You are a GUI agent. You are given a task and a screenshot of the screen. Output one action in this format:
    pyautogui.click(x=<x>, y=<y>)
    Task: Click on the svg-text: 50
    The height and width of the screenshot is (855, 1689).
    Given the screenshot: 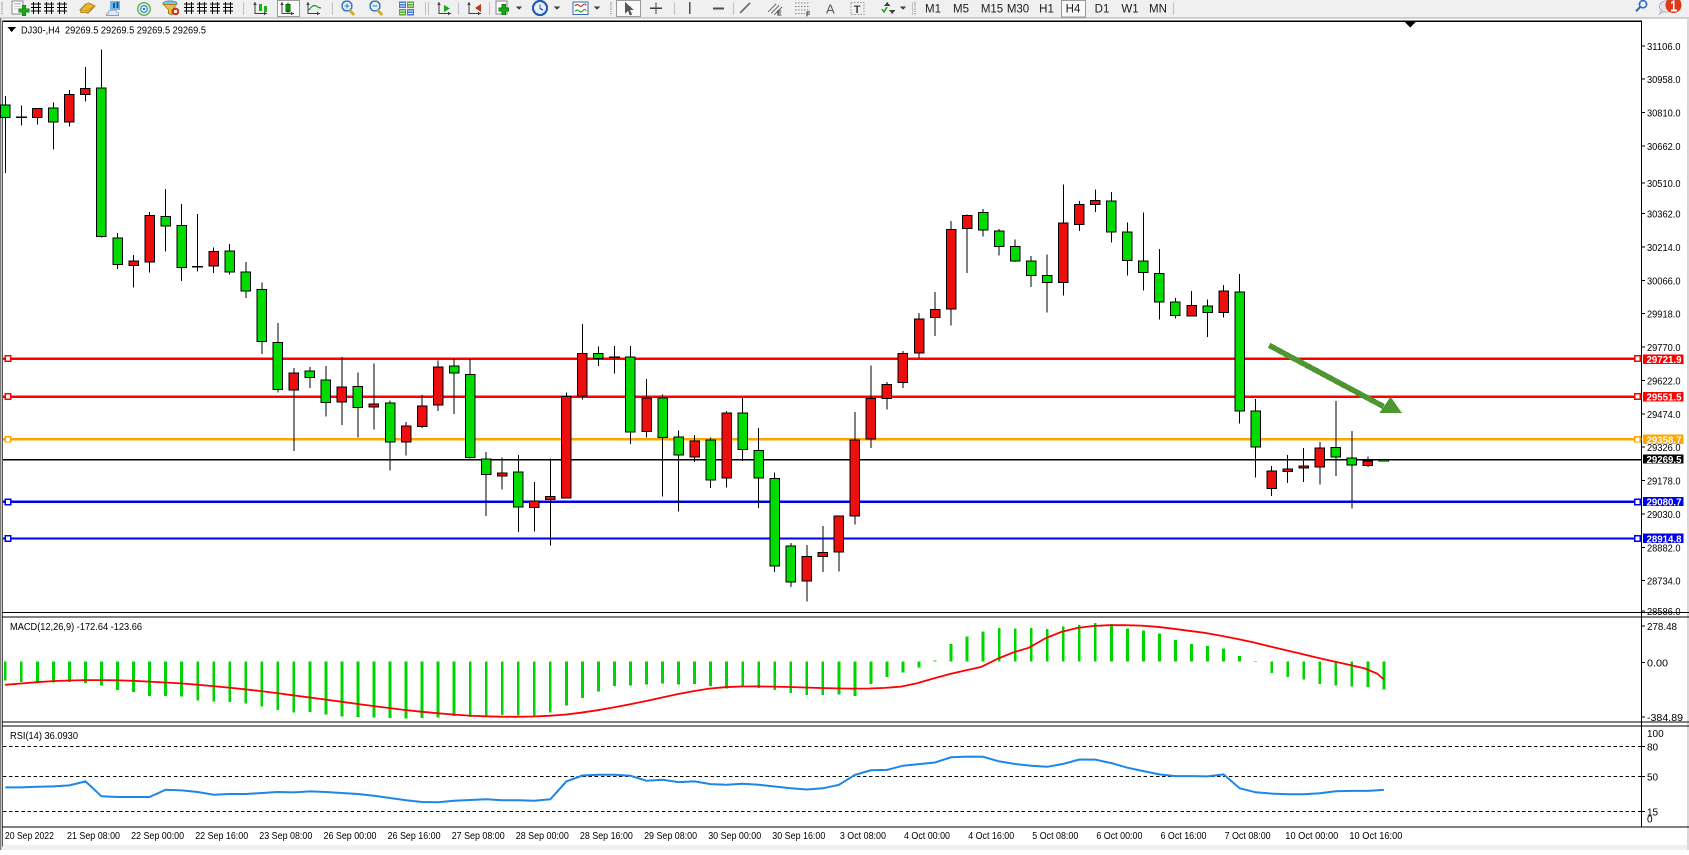 What is the action you would take?
    pyautogui.click(x=1653, y=778)
    